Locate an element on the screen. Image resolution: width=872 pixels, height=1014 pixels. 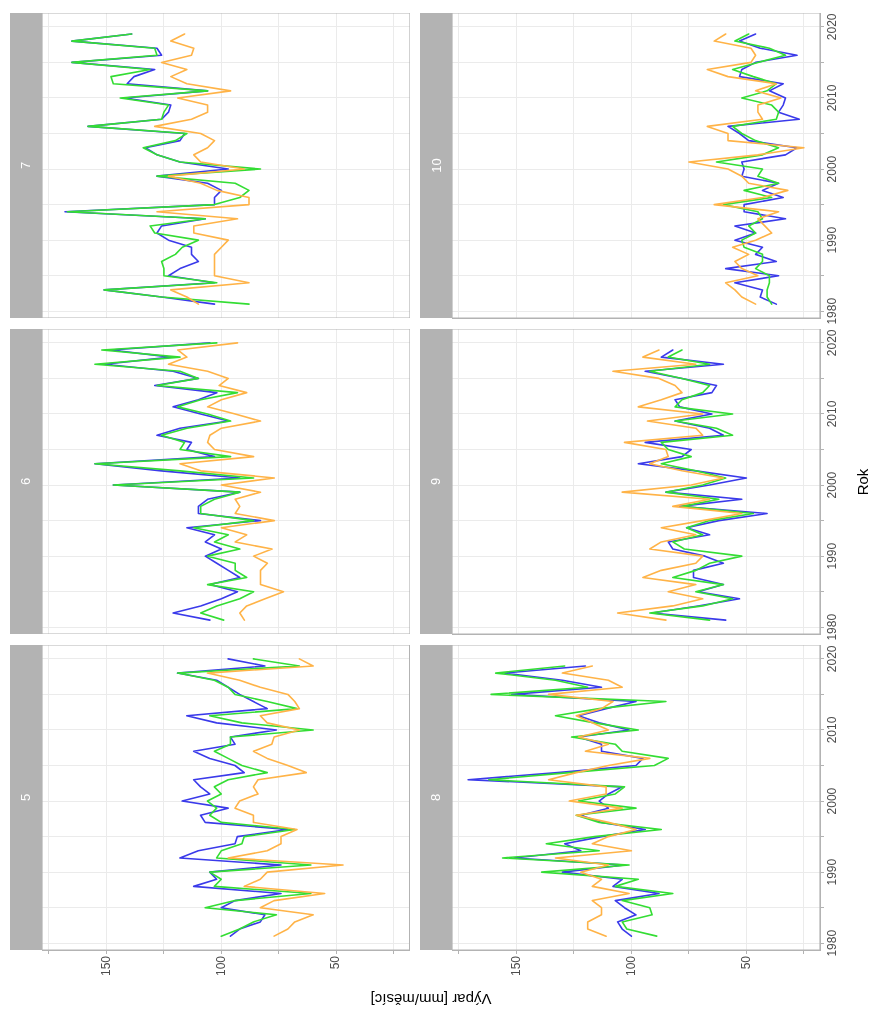
x-axis-title: Výpar [mm/měsíc] is located at coordinates (431, 999).